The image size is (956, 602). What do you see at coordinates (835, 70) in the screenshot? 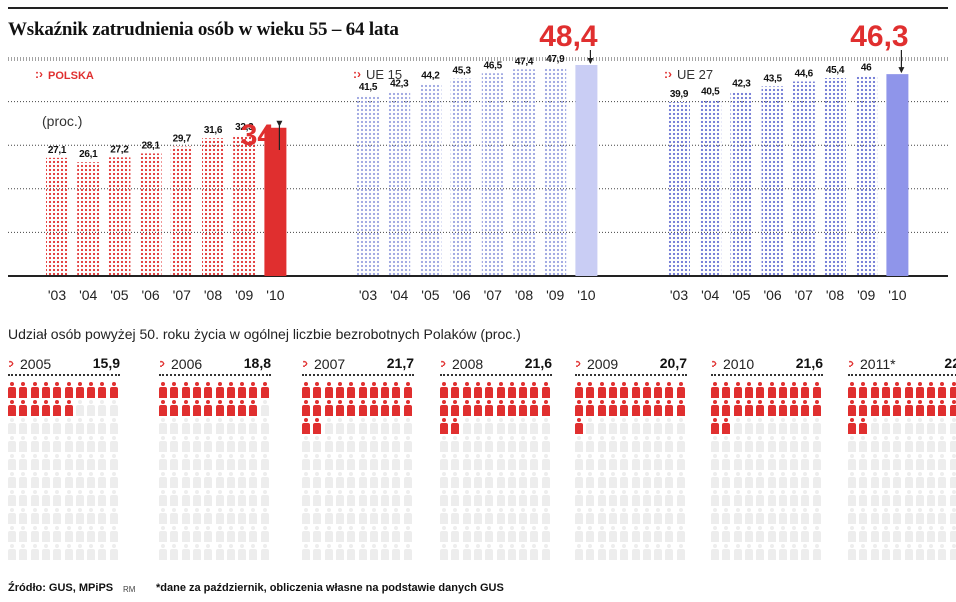
I see `data-label: 45,4` at bounding box center [835, 70].